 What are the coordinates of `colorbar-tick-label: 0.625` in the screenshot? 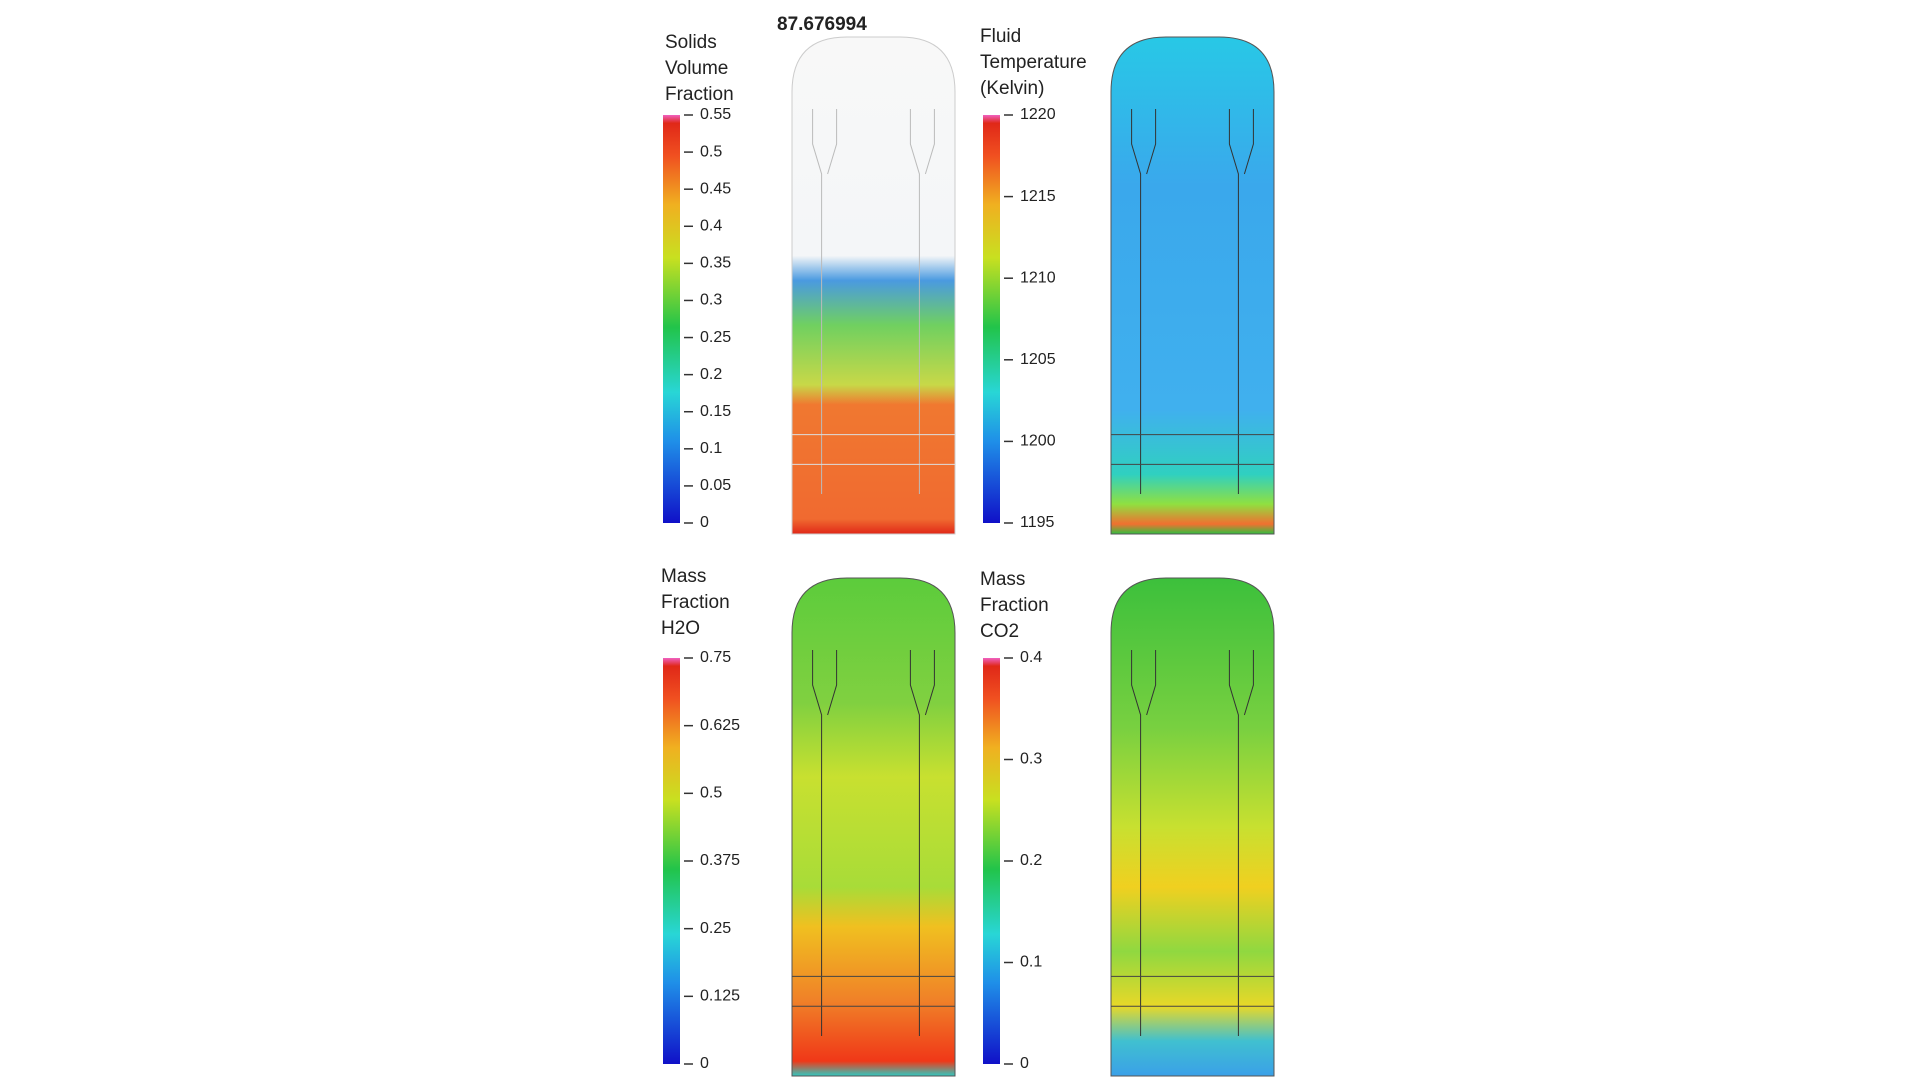 It's located at (720, 725).